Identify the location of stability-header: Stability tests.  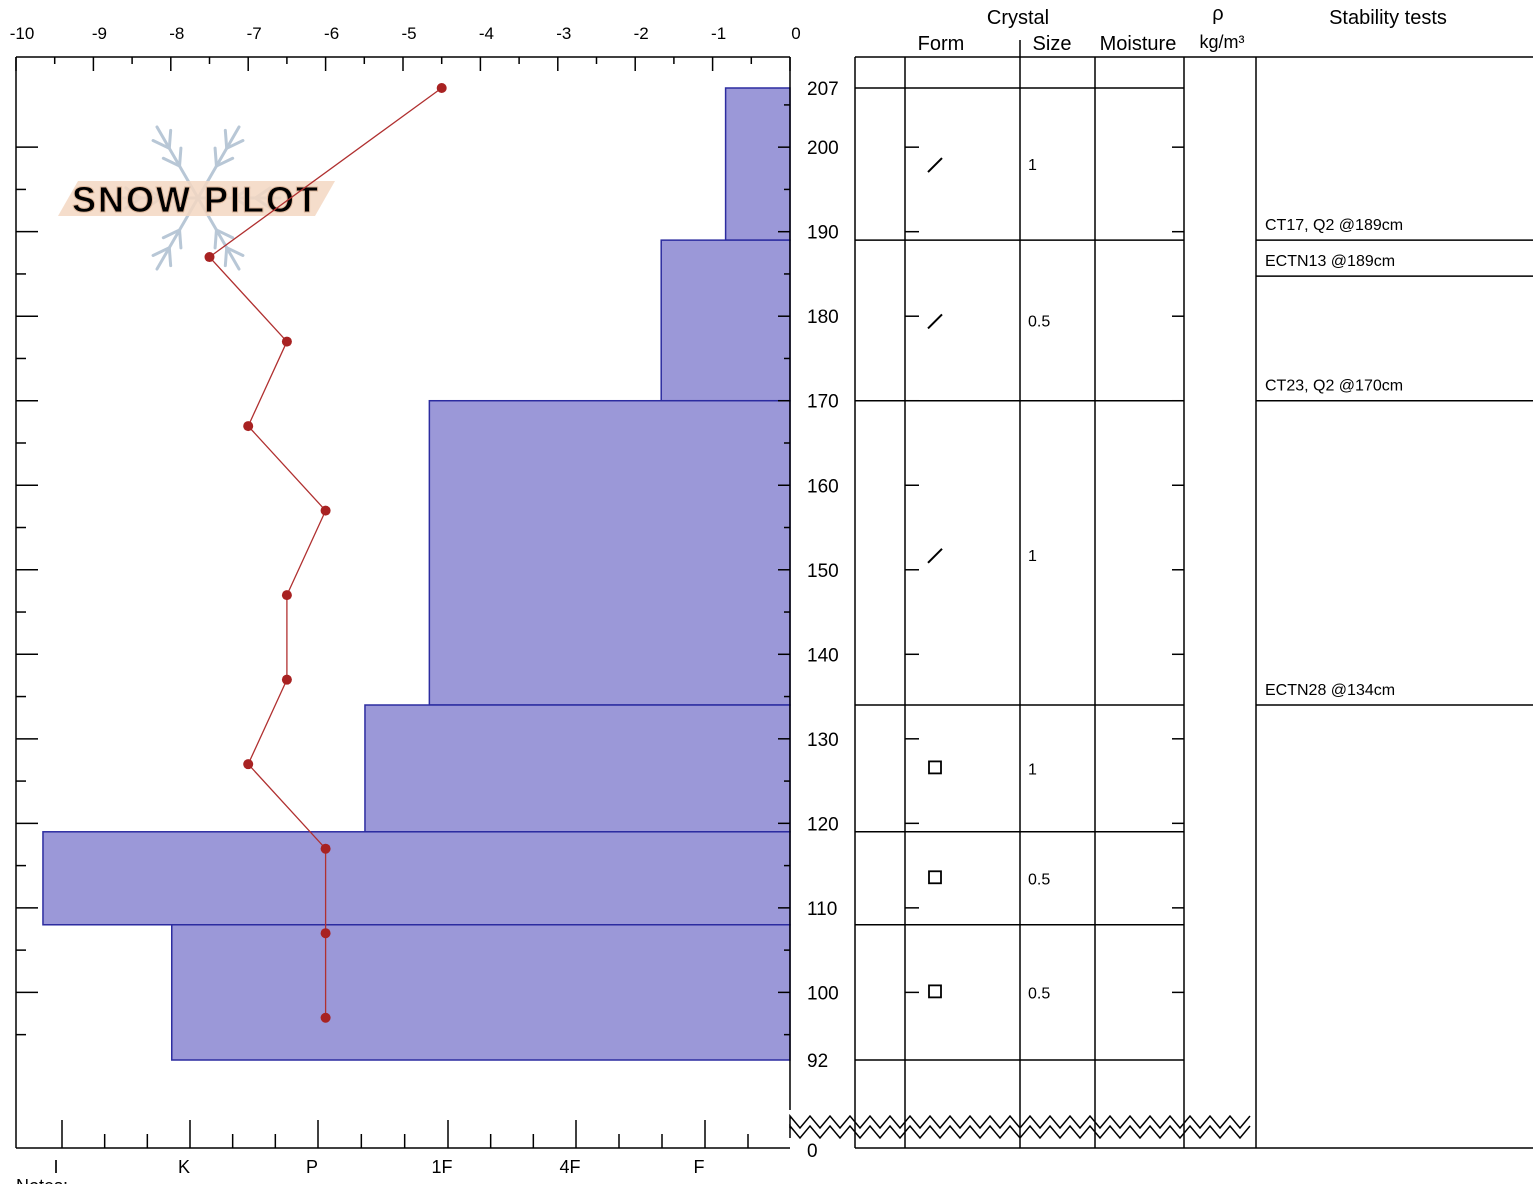
(1388, 18).